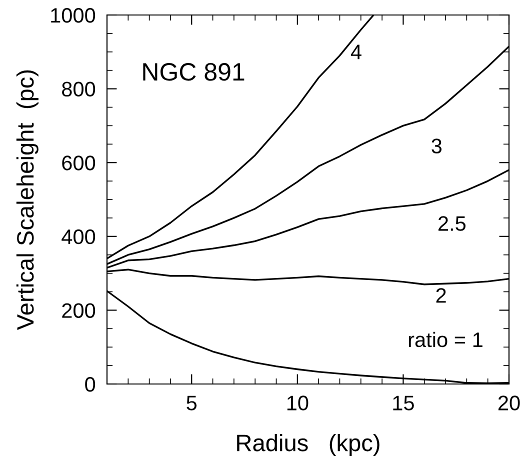  I want to click on y-tick-label: 200, so click(79, 310).